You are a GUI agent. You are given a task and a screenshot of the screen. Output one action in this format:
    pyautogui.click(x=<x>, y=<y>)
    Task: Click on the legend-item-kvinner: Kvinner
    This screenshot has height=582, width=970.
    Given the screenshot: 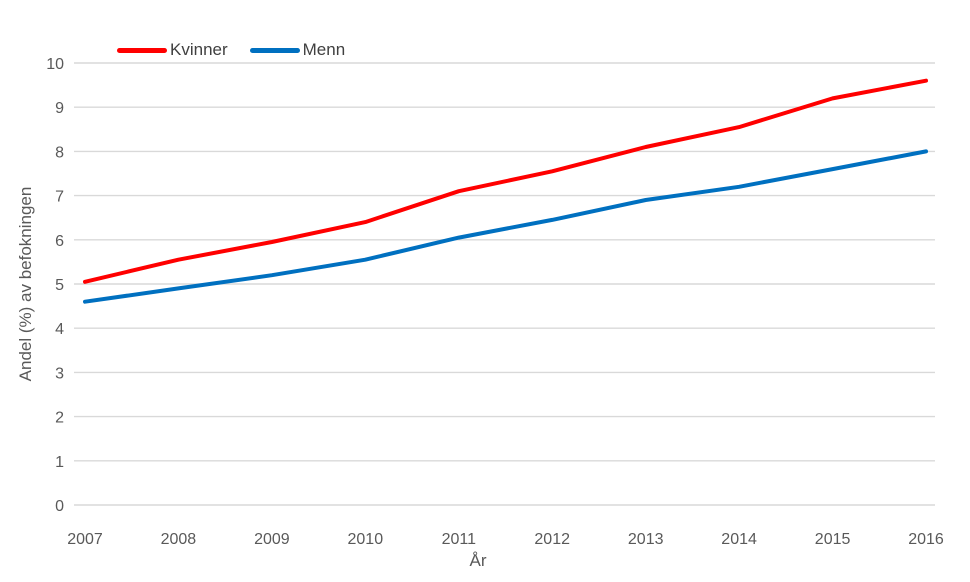 What is the action you would take?
    pyautogui.click(x=172, y=50)
    